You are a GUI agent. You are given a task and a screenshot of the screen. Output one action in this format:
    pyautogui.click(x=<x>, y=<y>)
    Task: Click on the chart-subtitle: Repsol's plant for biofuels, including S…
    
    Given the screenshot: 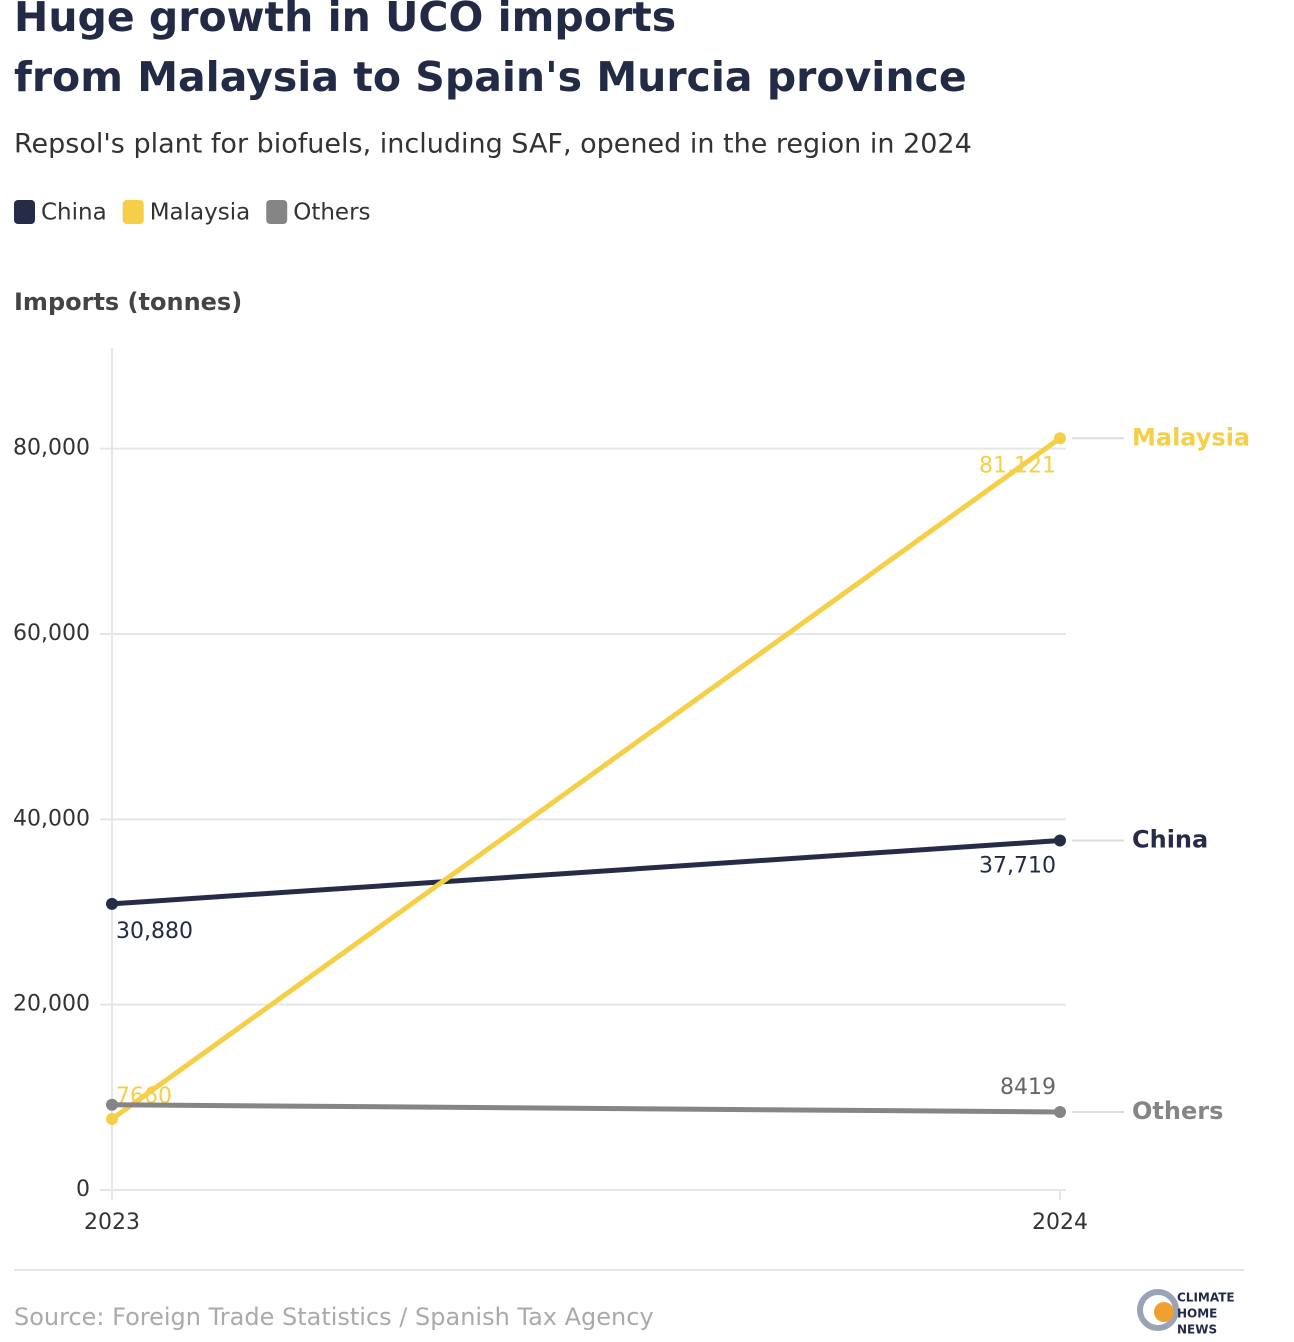 What is the action you would take?
    pyautogui.click(x=493, y=144)
    